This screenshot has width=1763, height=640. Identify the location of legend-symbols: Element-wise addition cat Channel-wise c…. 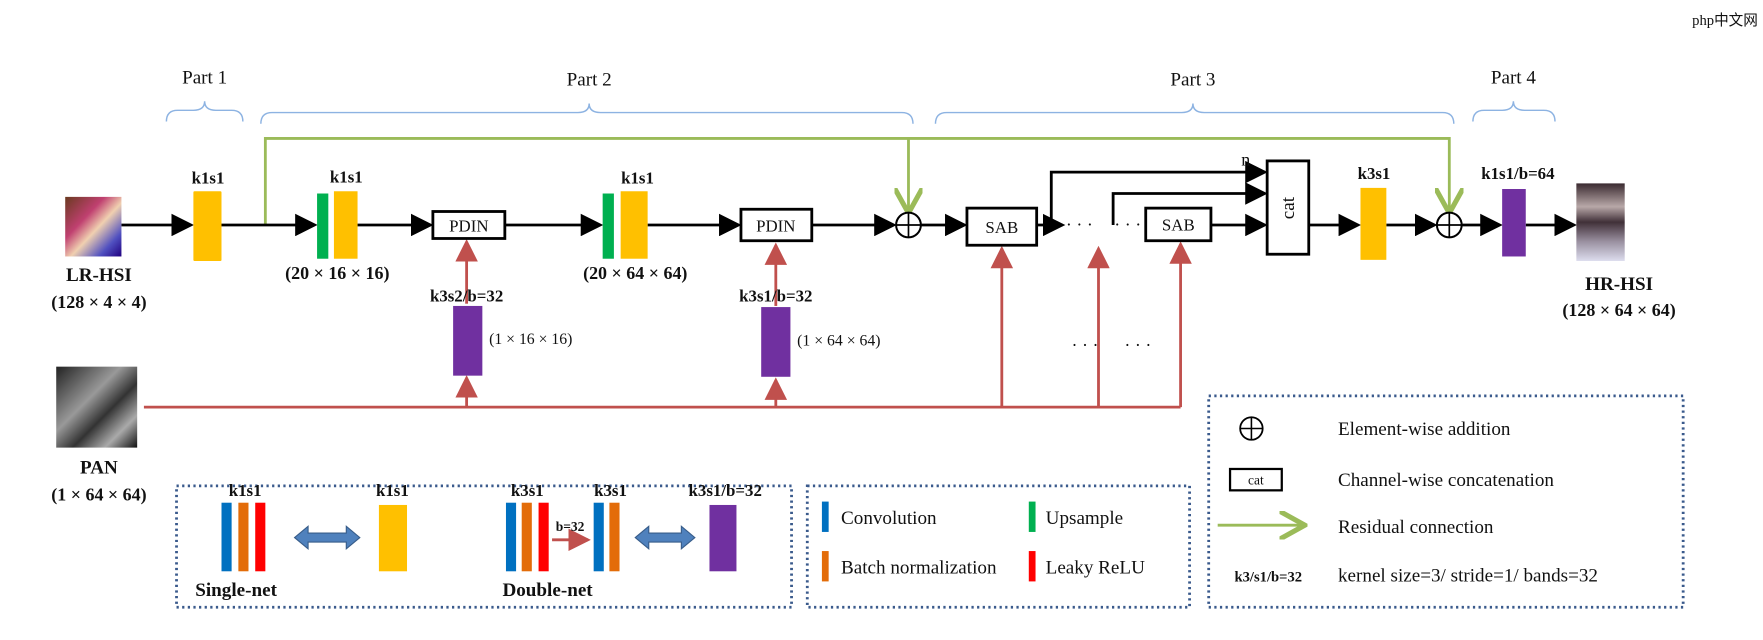
(1446, 501).